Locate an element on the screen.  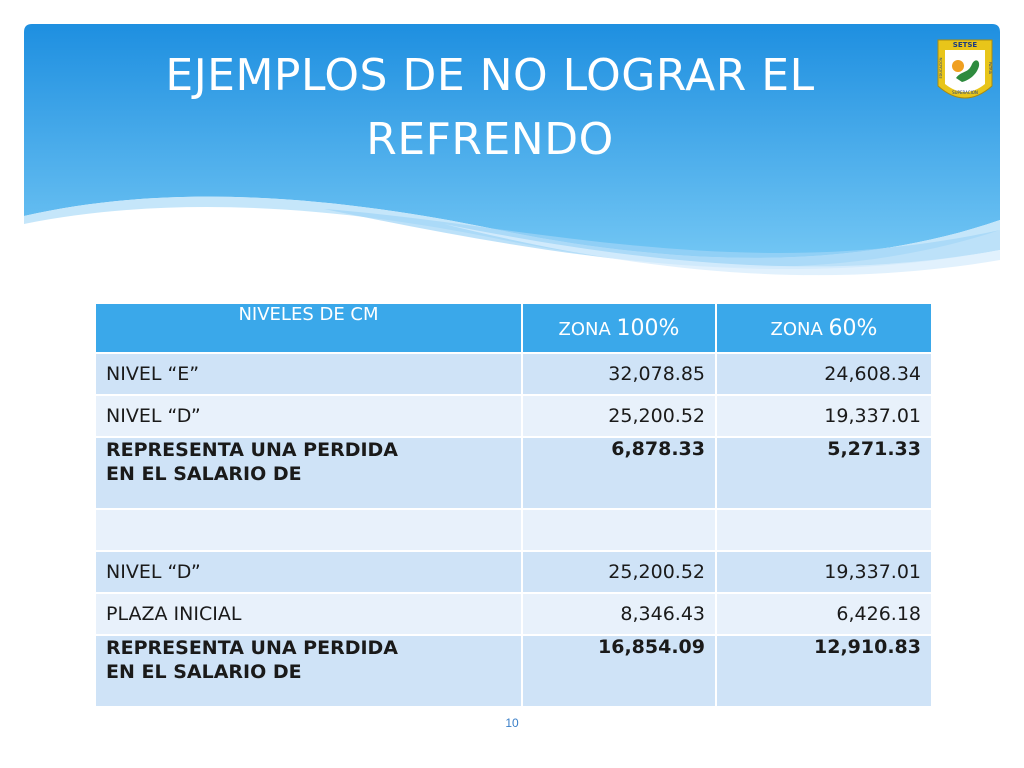
header-zona-60-pct: 60% is located at coordinates (853, 328).